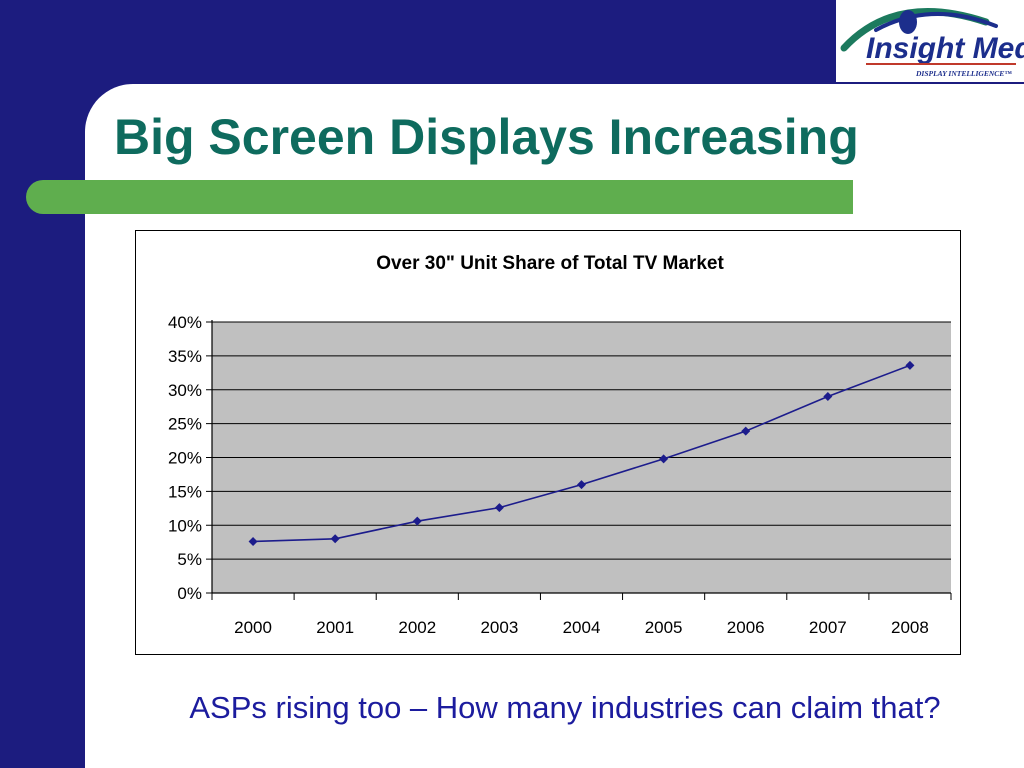  I want to click on chart-title: Over 30" Unit Share of Total TV Market, so click(550, 263).